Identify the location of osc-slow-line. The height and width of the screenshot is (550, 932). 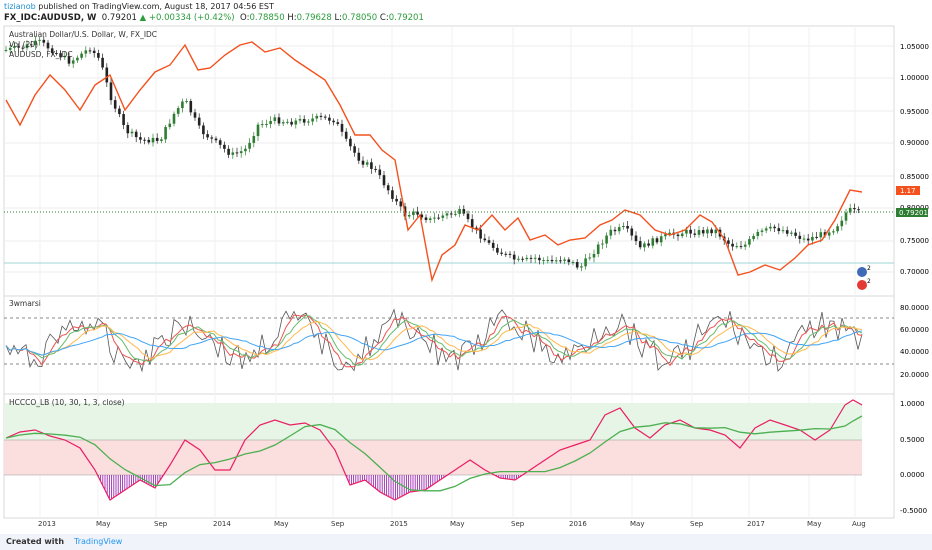
(434, 453).